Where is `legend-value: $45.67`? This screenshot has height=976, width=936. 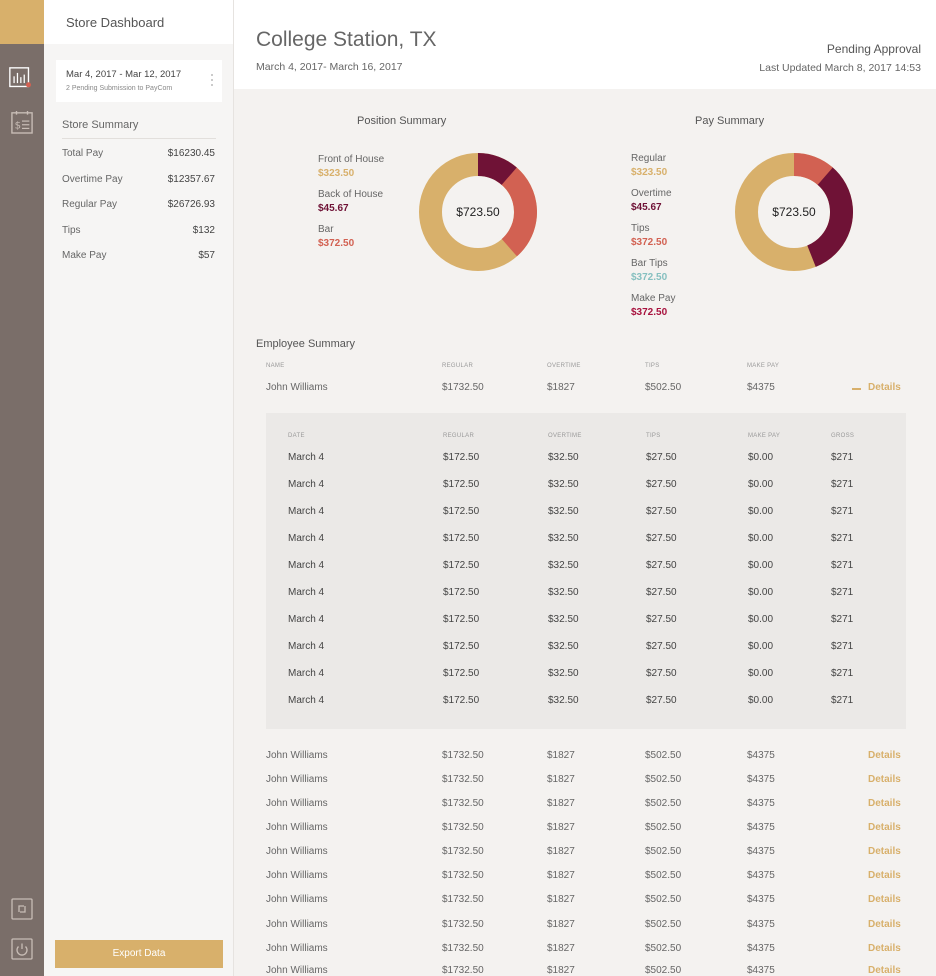
legend-value: $45.67 is located at coordinates (333, 208).